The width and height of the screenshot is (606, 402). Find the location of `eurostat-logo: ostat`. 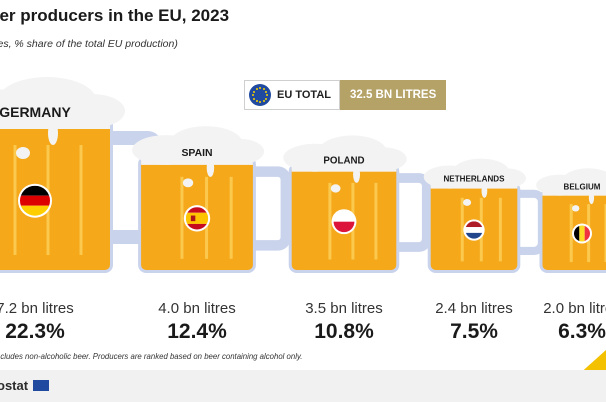

eurostat-logo: ostat is located at coordinates (25, 385).